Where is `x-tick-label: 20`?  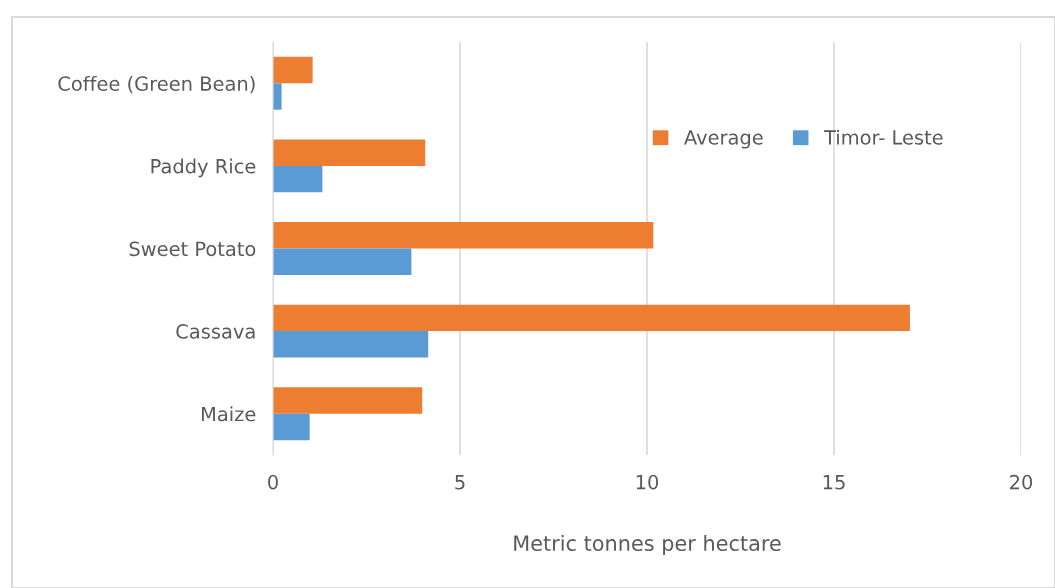 x-tick-label: 20 is located at coordinates (1021, 482).